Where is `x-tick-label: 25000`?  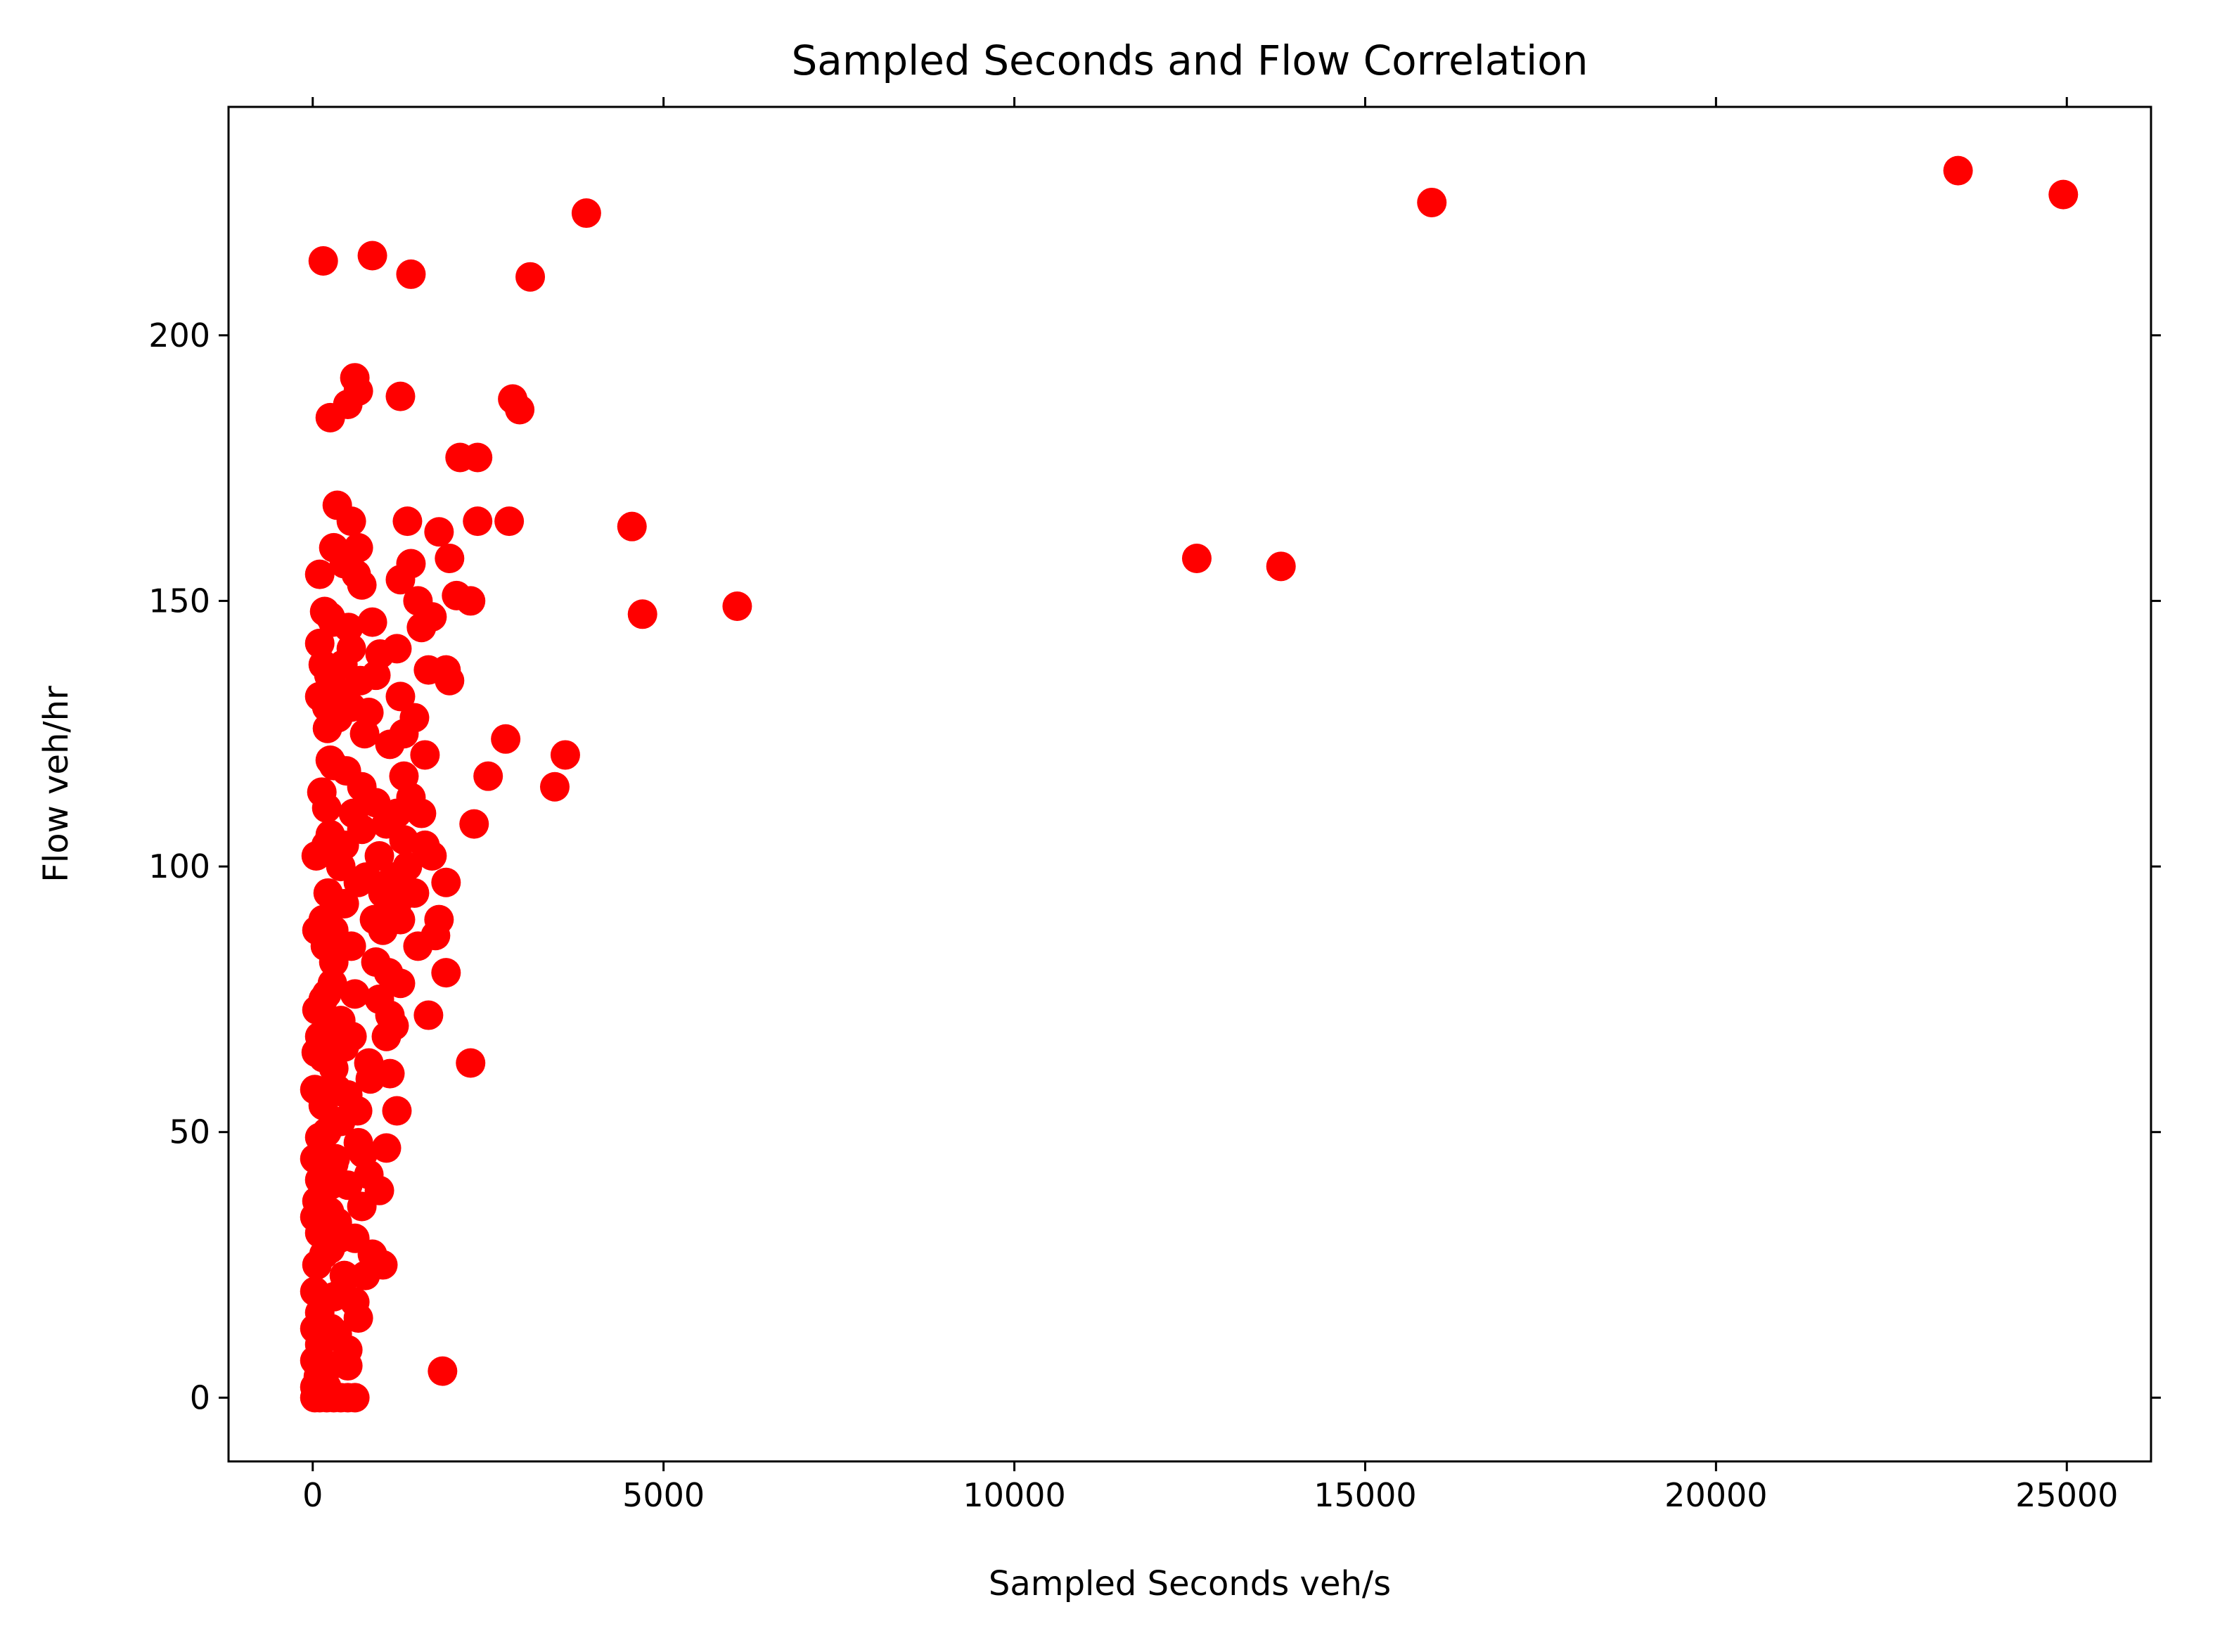 x-tick-label: 25000 is located at coordinates (2066, 1495).